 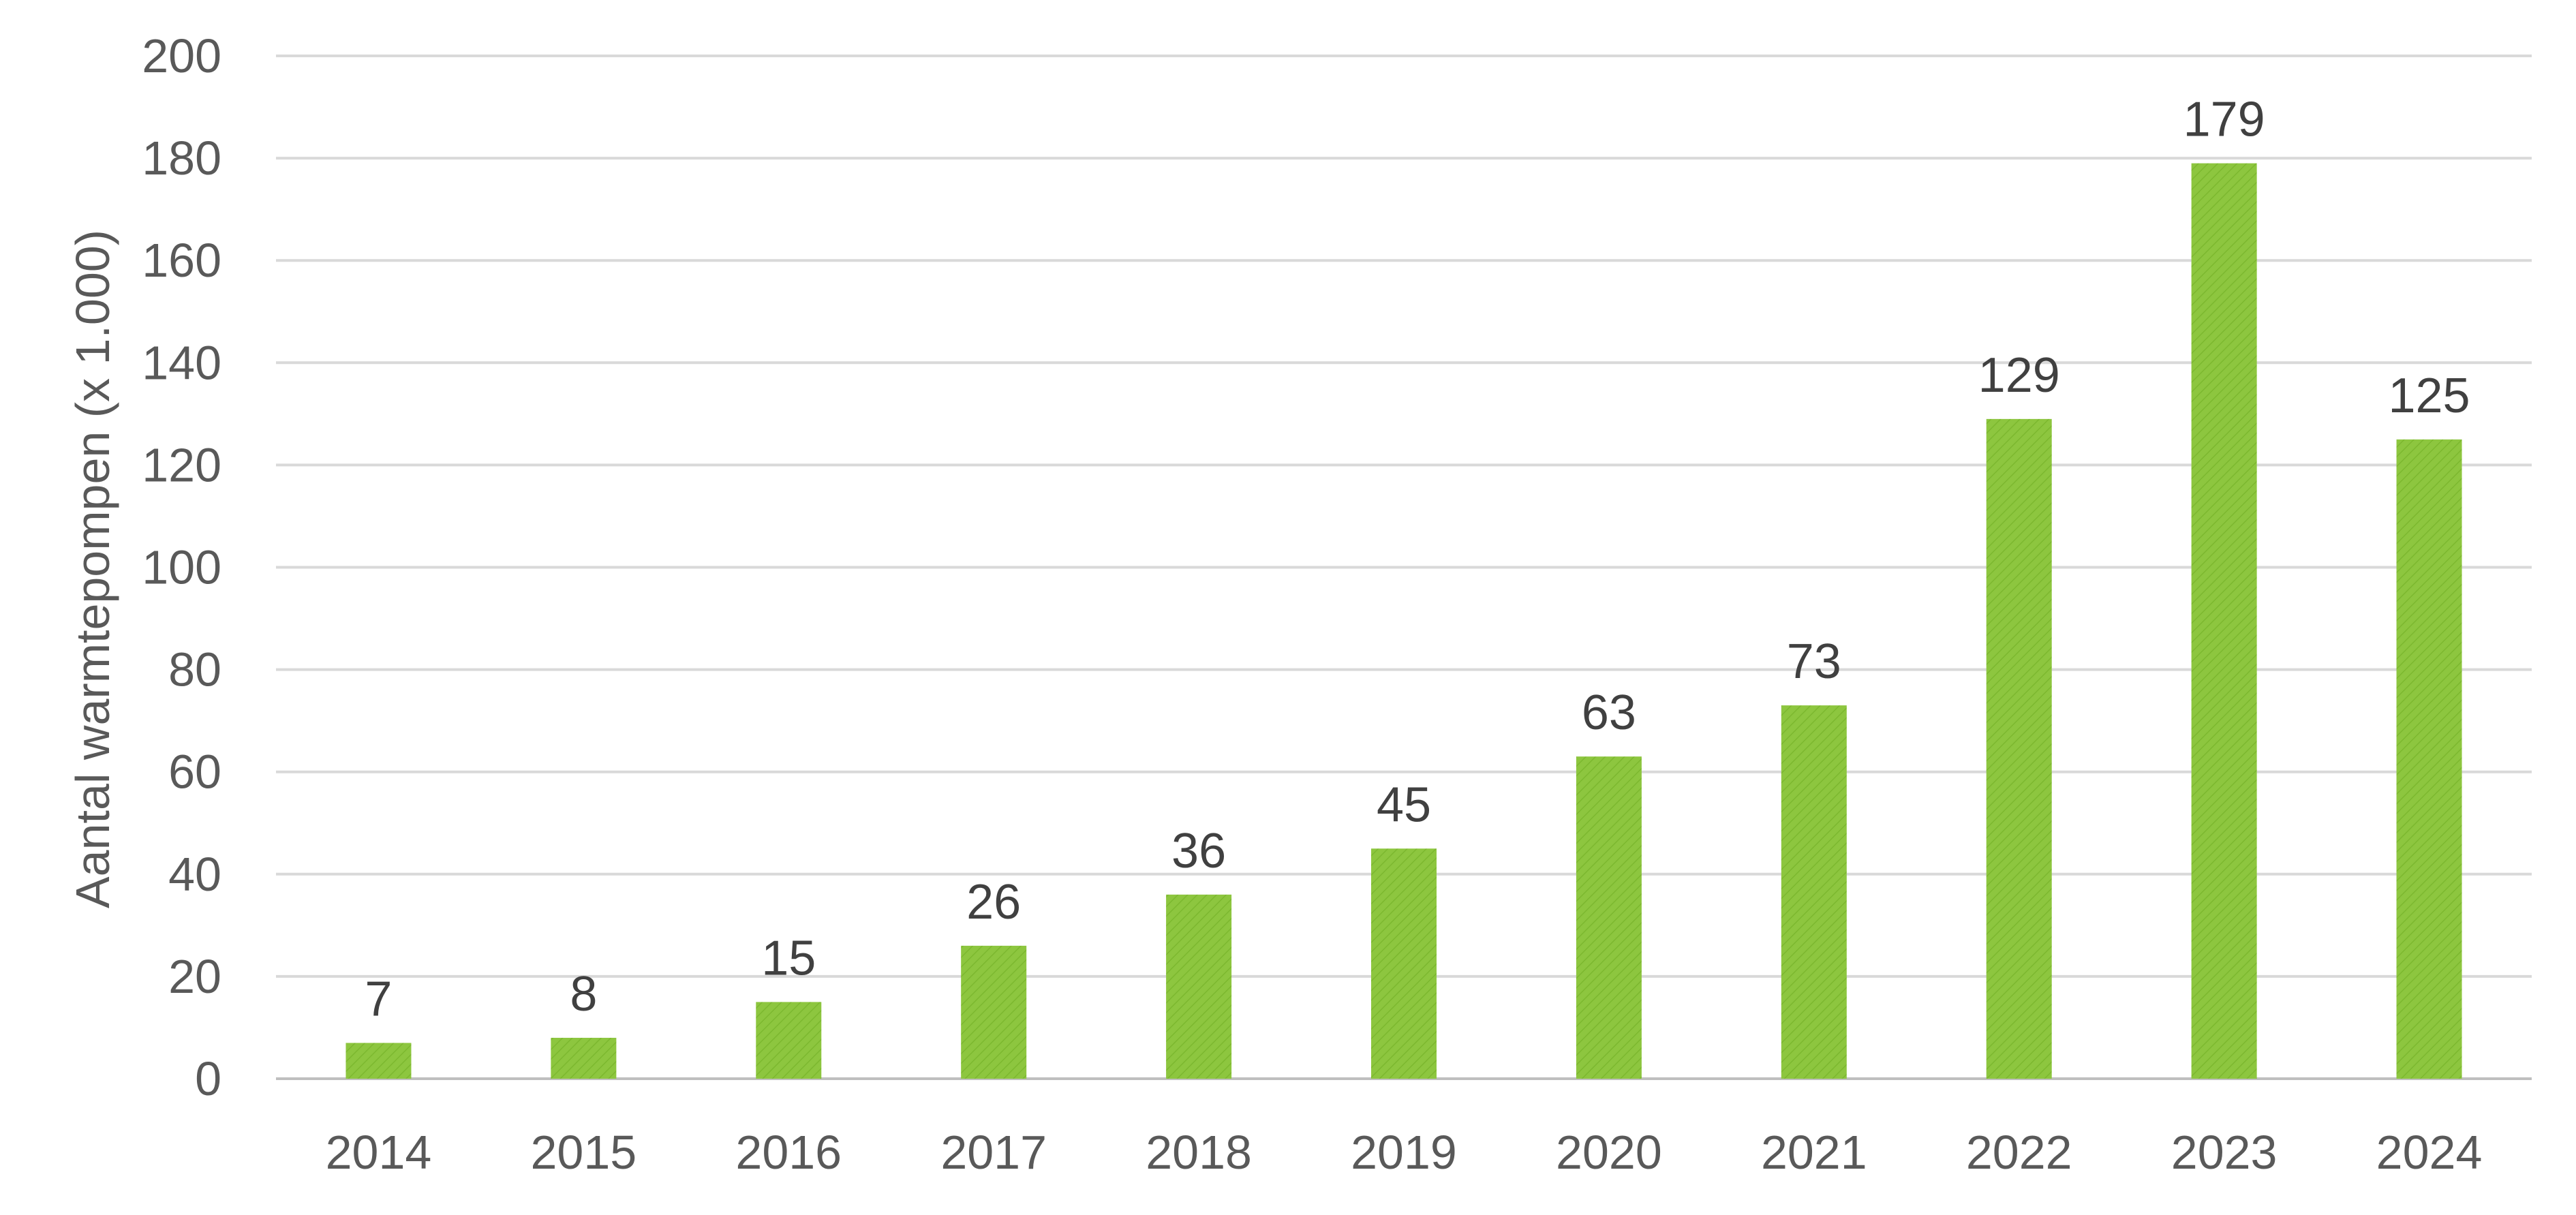 What do you see at coordinates (583, 994) in the screenshot?
I see `data-label-2015: 8` at bounding box center [583, 994].